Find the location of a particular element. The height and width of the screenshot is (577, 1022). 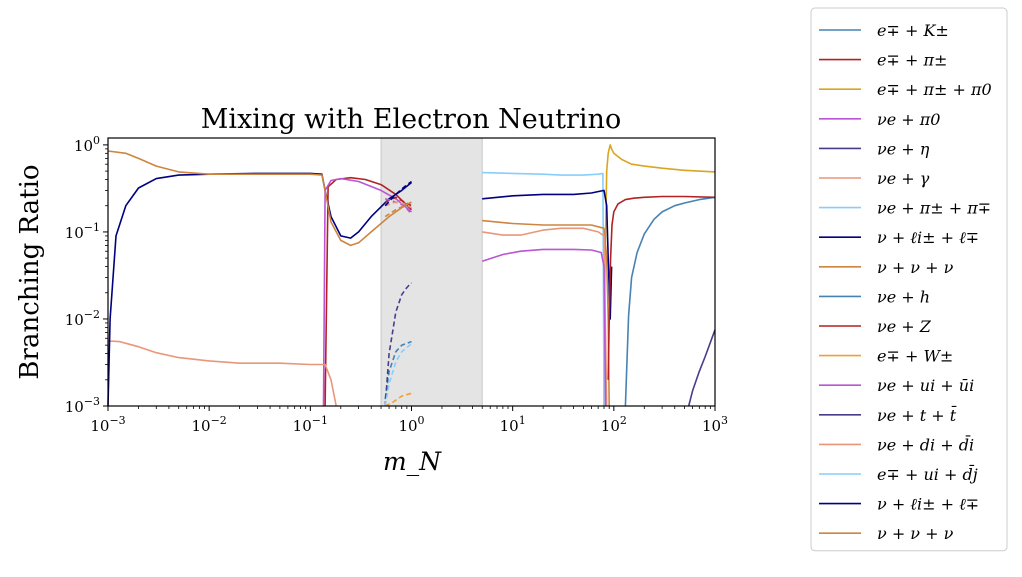

legend-label: e∓ + ui + d̄j is located at coordinates (927, 473).